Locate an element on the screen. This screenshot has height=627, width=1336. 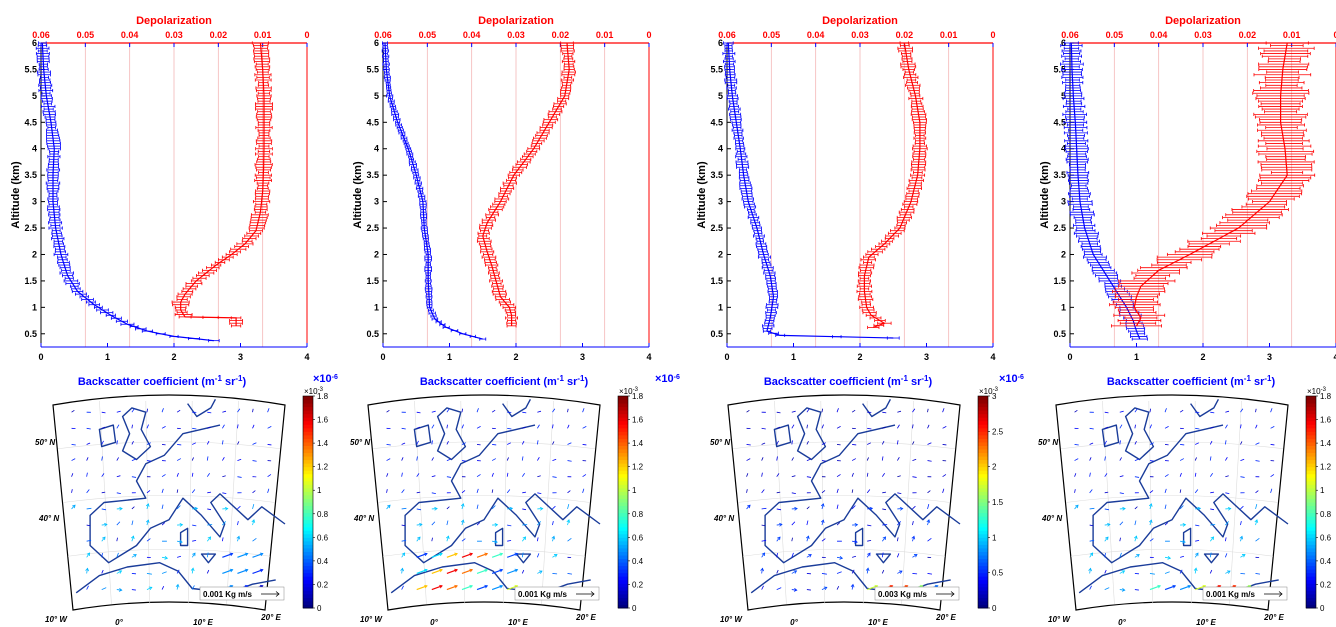
series-line is located at coordinates (433, 191).